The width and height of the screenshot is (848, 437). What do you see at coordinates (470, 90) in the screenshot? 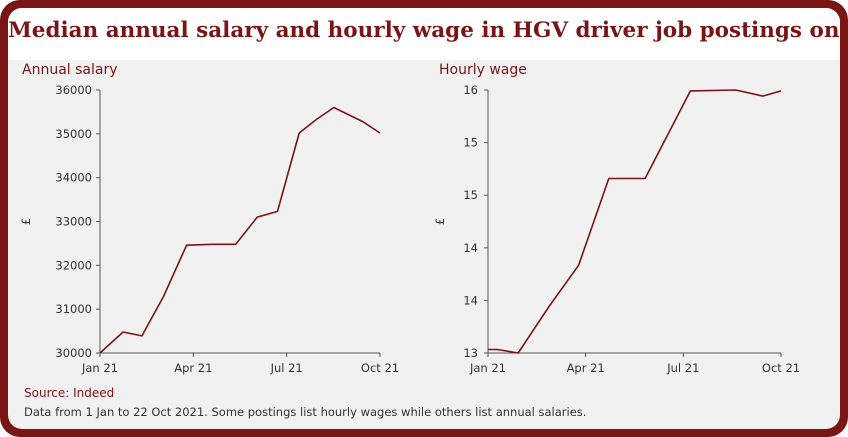
I see `hourly-y-tick-label: 16` at bounding box center [470, 90].